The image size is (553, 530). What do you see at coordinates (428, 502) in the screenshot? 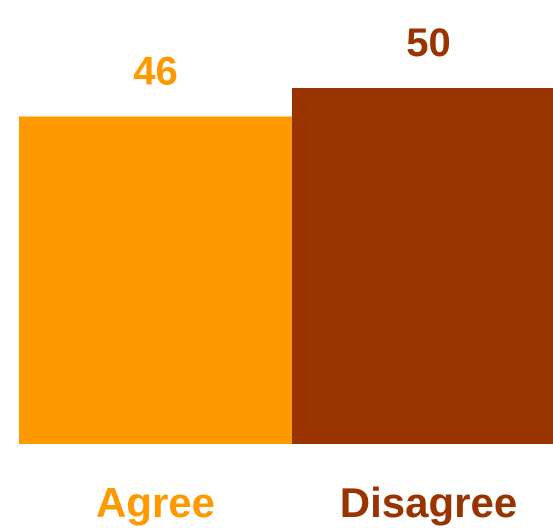
I see `category-label-disagree: Disagree` at bounding box center [428, 502].